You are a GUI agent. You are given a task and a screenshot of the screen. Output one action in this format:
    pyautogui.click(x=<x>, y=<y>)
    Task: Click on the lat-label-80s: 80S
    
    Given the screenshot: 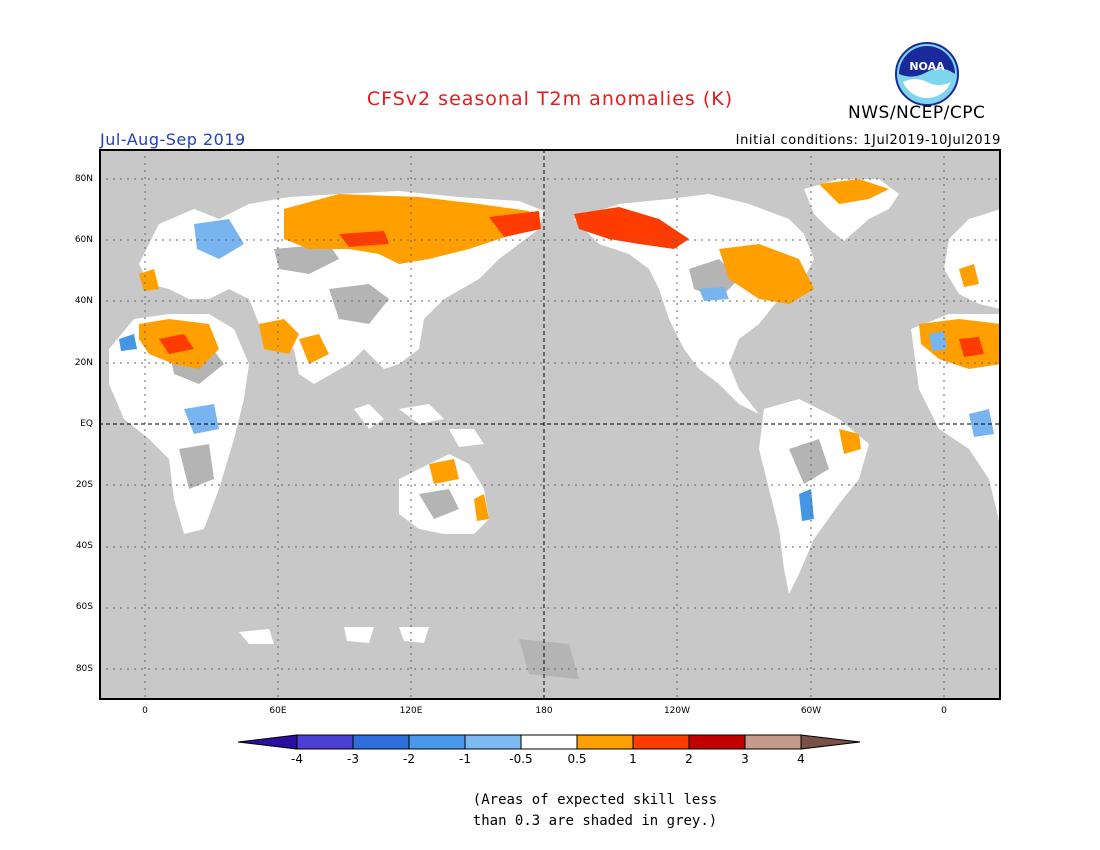 What is the action you would take?
    pyautogui.click(x=84, y=669)
    